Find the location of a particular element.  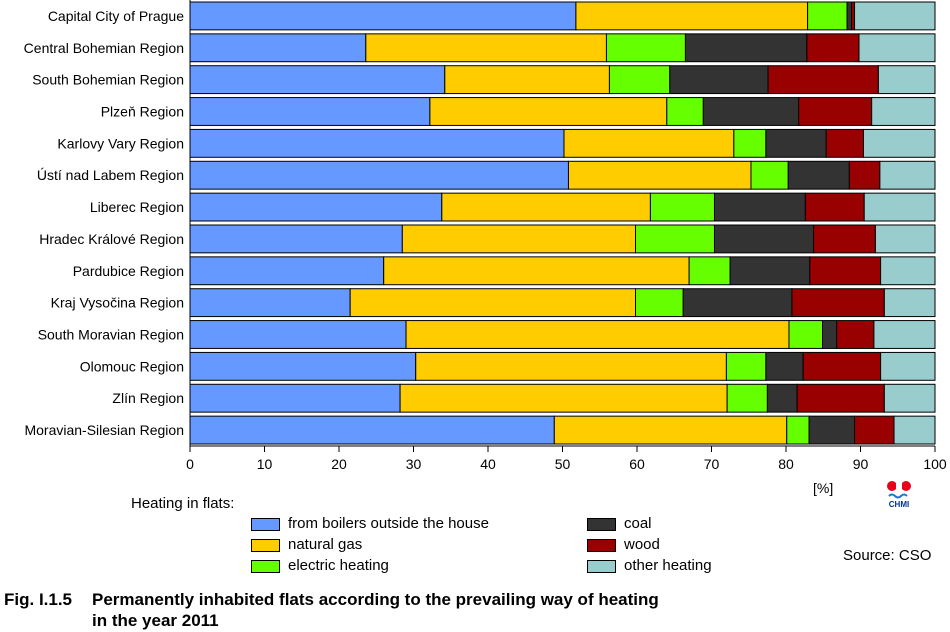

category-label-5: Ústí nad Labem Region is located at coordinates (110, 175).